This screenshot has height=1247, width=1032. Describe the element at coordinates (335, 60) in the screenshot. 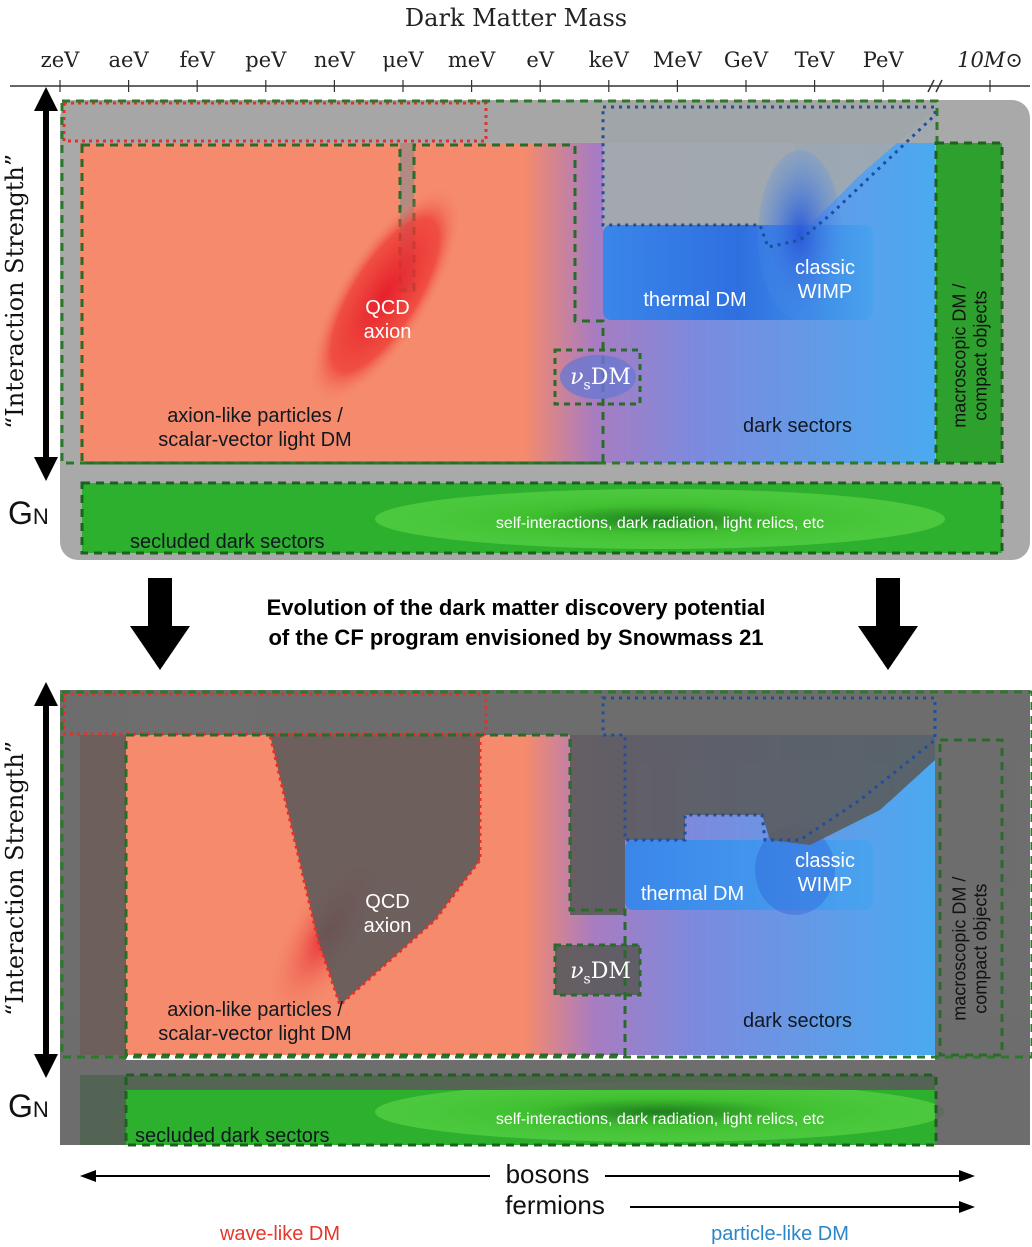

I see `tick-label: neV` at that location.